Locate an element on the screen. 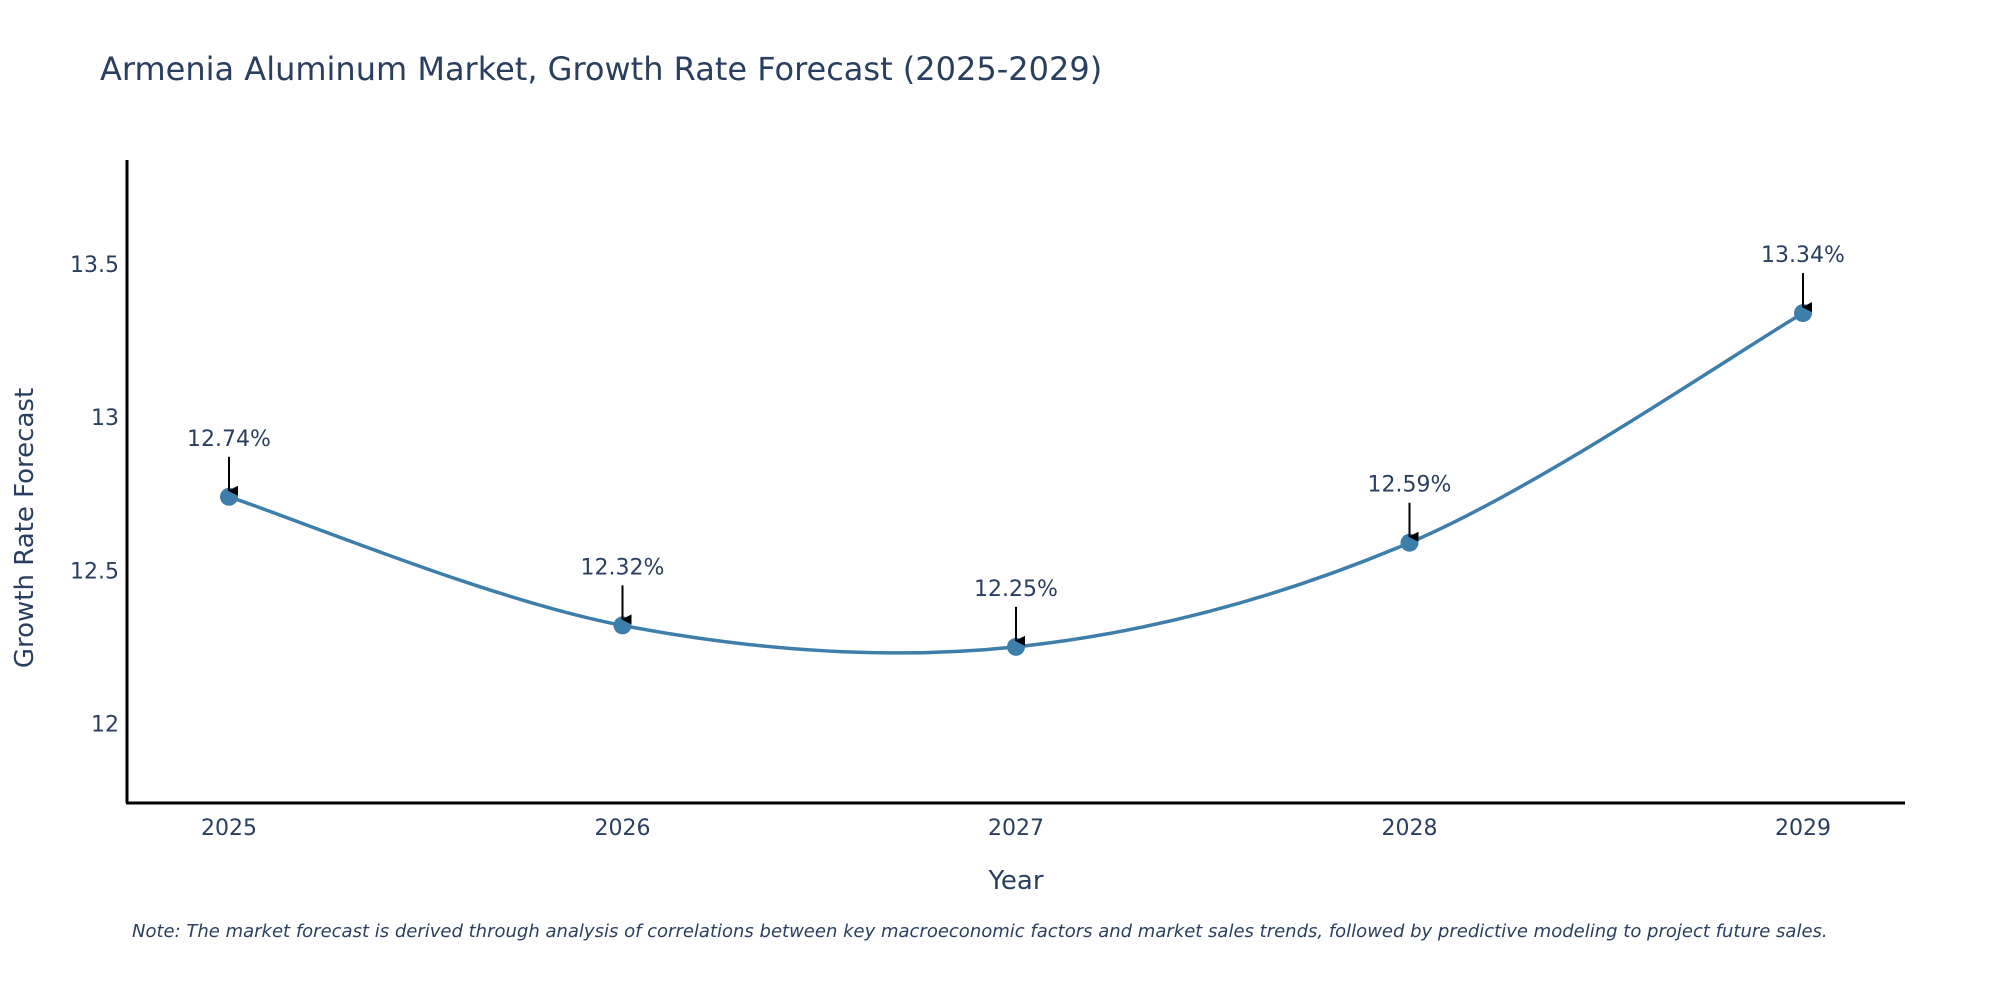 The width and height of the screenshot is (2000, 1000). data-label: 12.59% is located at coordinates (1410, 485).